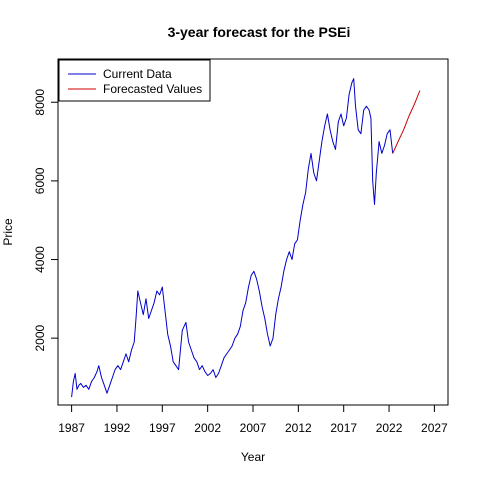 The width and height of the screenshot is (480, 480). Describe the element at coordinates (406, 122) in the screenshot. I see `series-line-forecasted-values` at that location.